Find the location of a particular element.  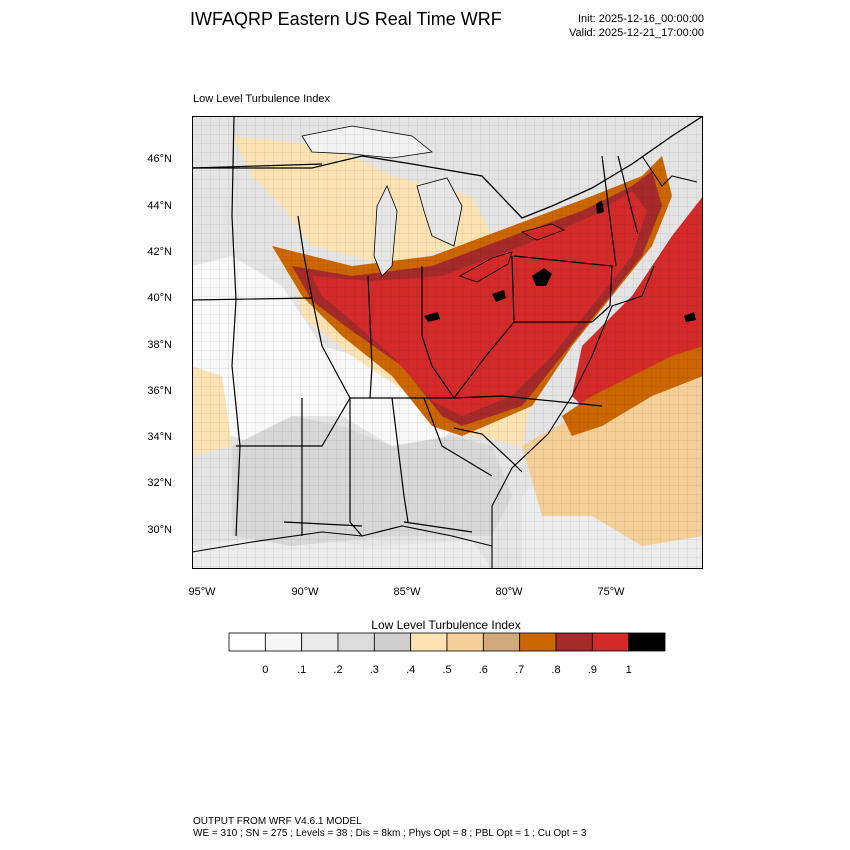

init-time: Init: 2025-12-16_00:00:00 is located at coordinates (641, 19).